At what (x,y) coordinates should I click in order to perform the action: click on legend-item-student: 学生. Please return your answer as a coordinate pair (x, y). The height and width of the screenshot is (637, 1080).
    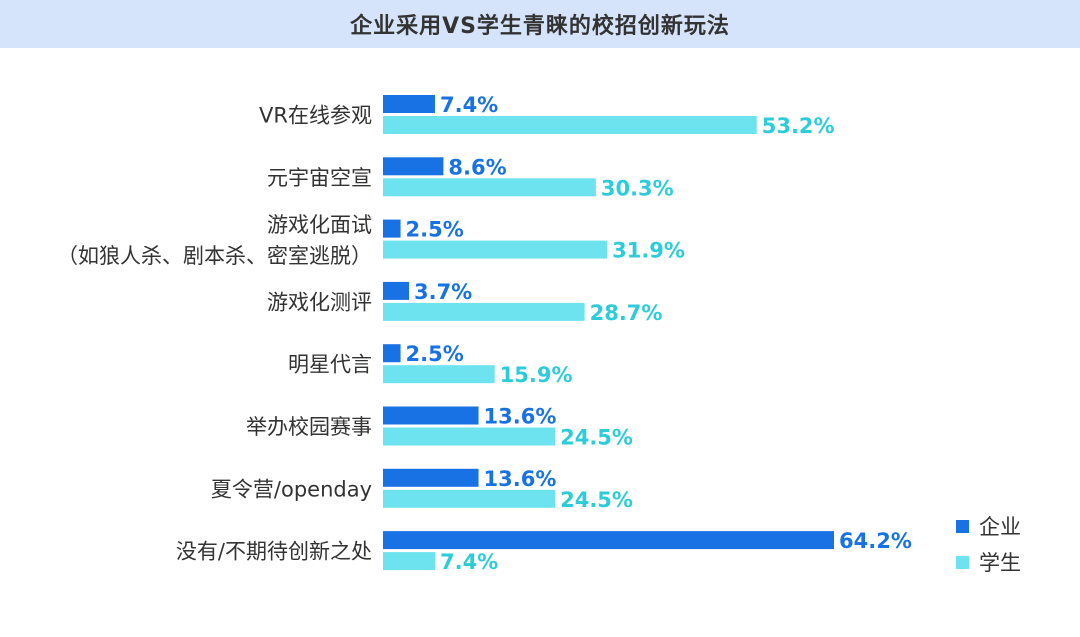
    Looking at the image, I should click on (988, 562).